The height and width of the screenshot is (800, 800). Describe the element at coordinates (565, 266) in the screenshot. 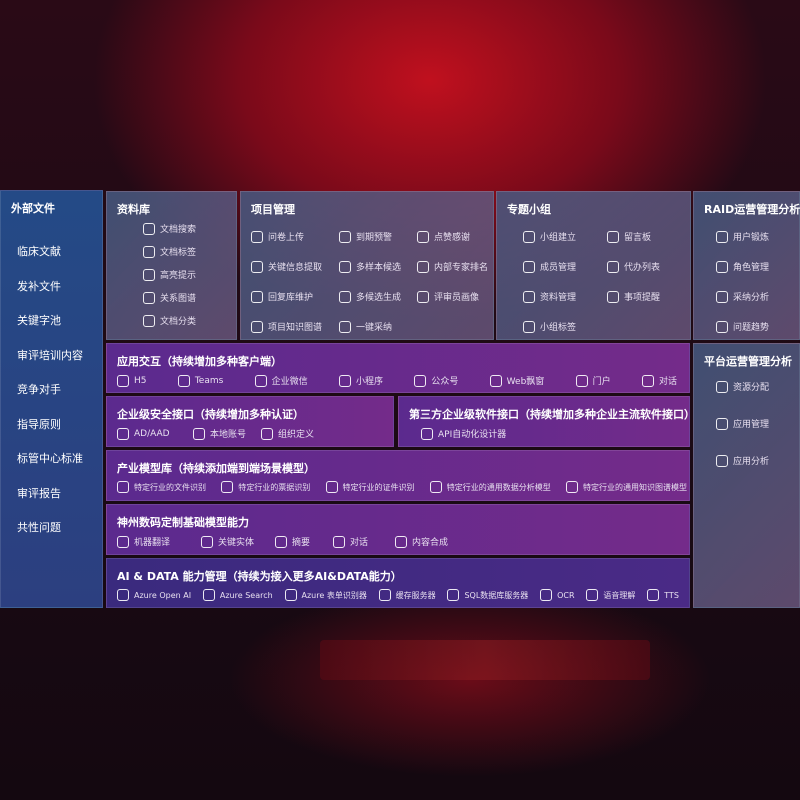

I see `feature-item: 成员管理` at that location.